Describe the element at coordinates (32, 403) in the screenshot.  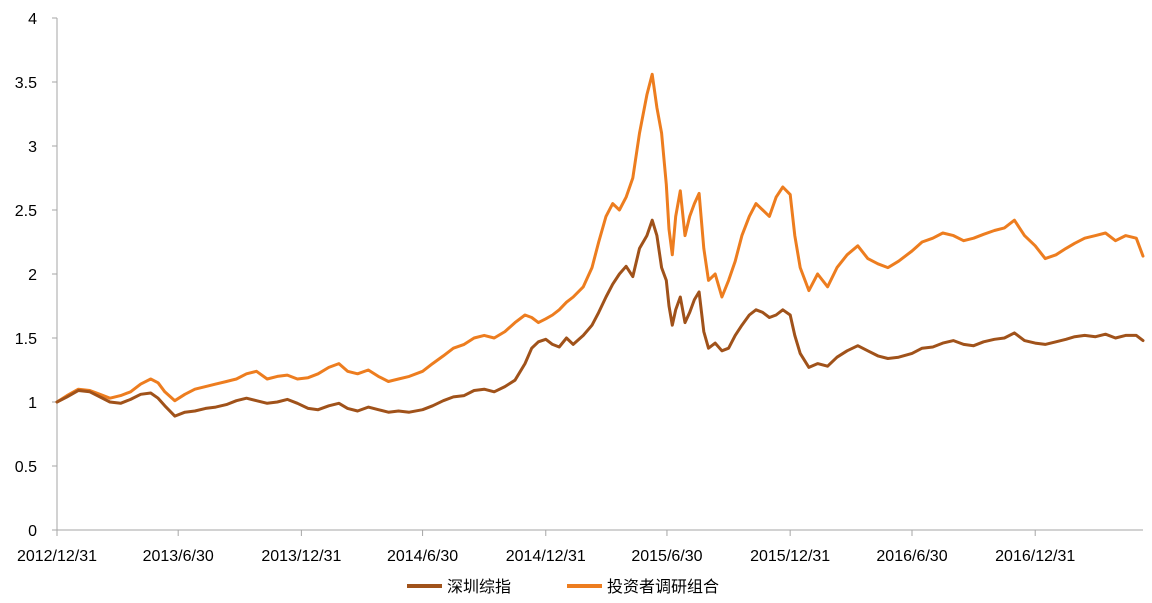
I see `y-tick-label: 1` at that location.